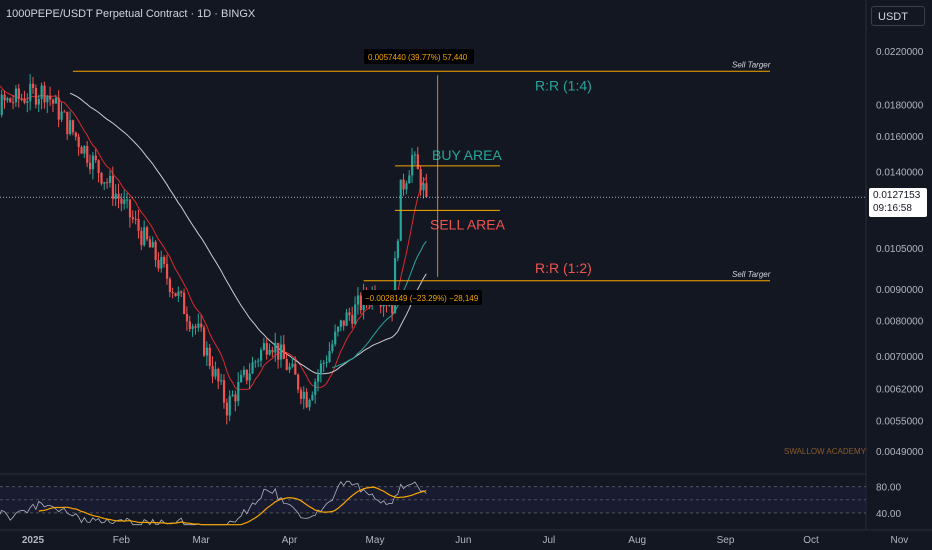 Image resolution: width=932 pixels, height=550 pixels. I want to click on x-tick-label: Mar, so click(202, 540).